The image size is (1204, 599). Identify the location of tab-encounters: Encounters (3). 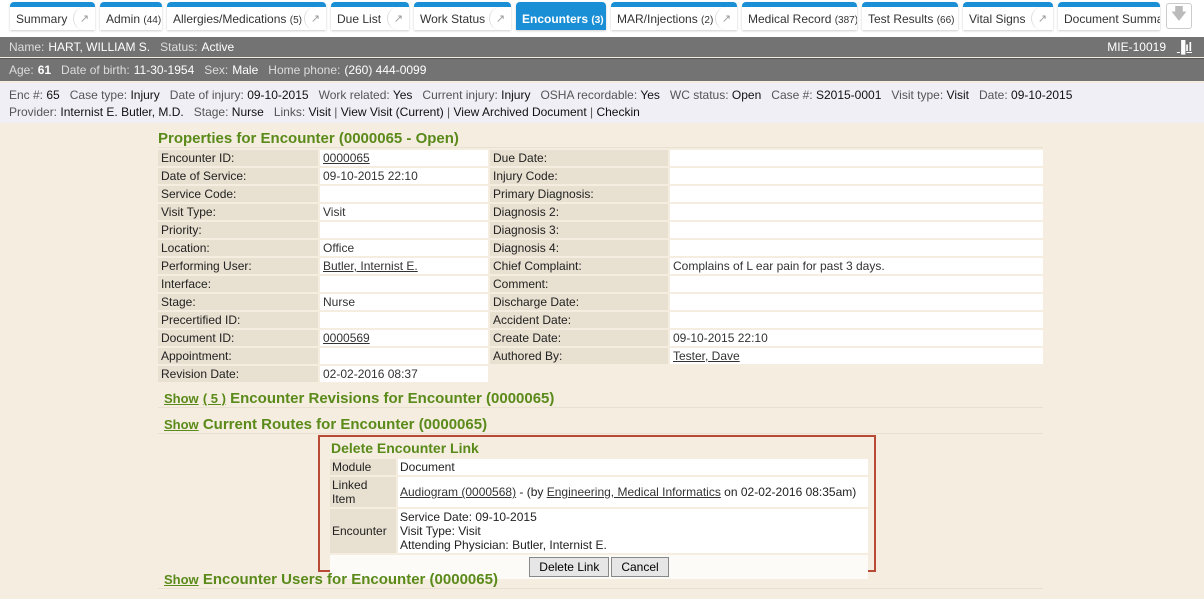
(561, 16).